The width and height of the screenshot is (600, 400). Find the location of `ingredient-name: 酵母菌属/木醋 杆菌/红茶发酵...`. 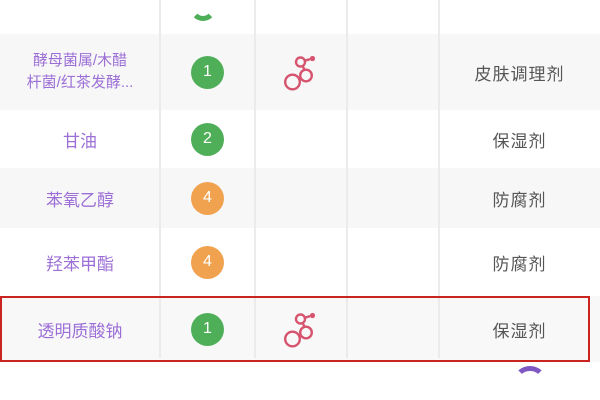

ingredient-name: 酵母菌属/木醋 杆菌/红茶发酵... is located at coordinates (80, 71).